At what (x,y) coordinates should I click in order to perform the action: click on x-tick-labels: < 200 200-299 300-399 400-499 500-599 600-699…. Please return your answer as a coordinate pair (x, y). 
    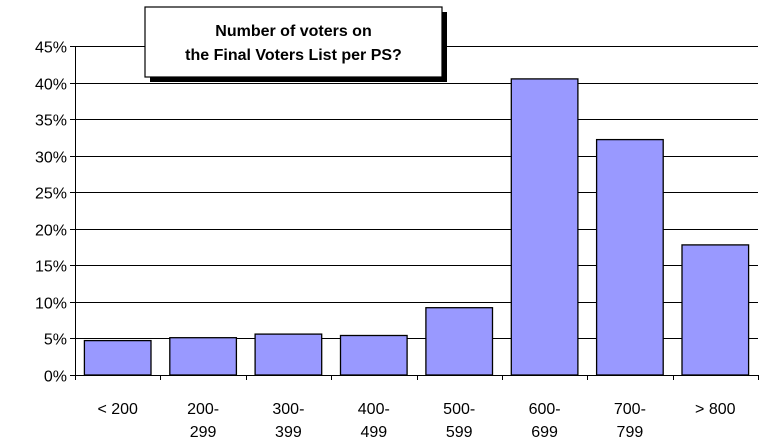
    Looking at the image, I should click on (416, 421).